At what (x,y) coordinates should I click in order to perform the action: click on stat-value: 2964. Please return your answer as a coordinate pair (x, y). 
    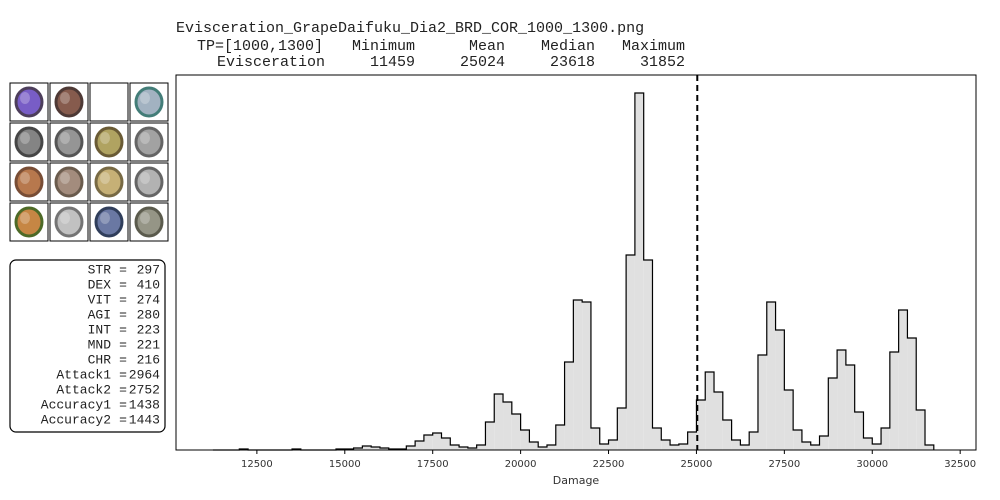
    Looking at the image, I should click on (144, 374).